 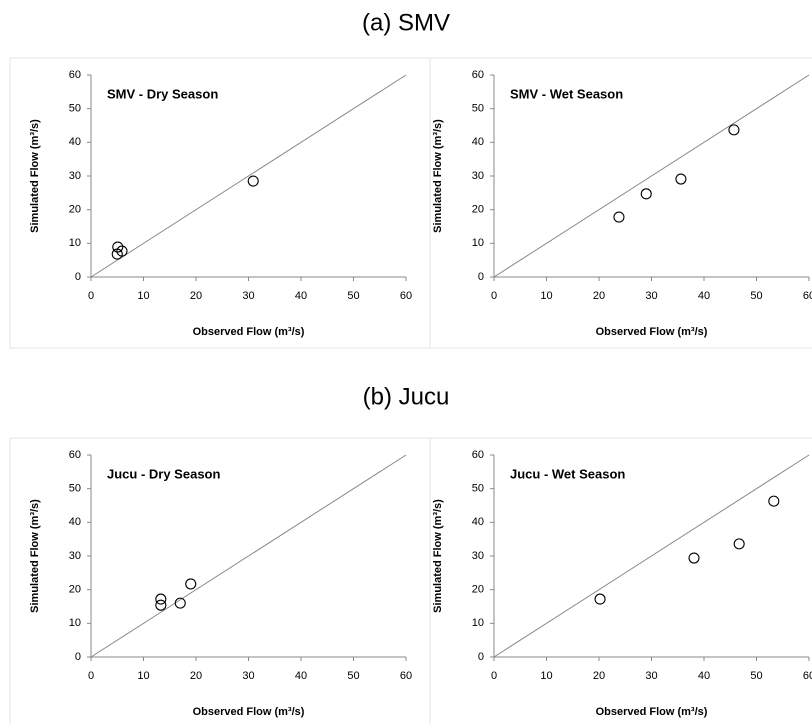 I want to click on chart-title: SMV - Wet Season, so click(x=566, y=93).